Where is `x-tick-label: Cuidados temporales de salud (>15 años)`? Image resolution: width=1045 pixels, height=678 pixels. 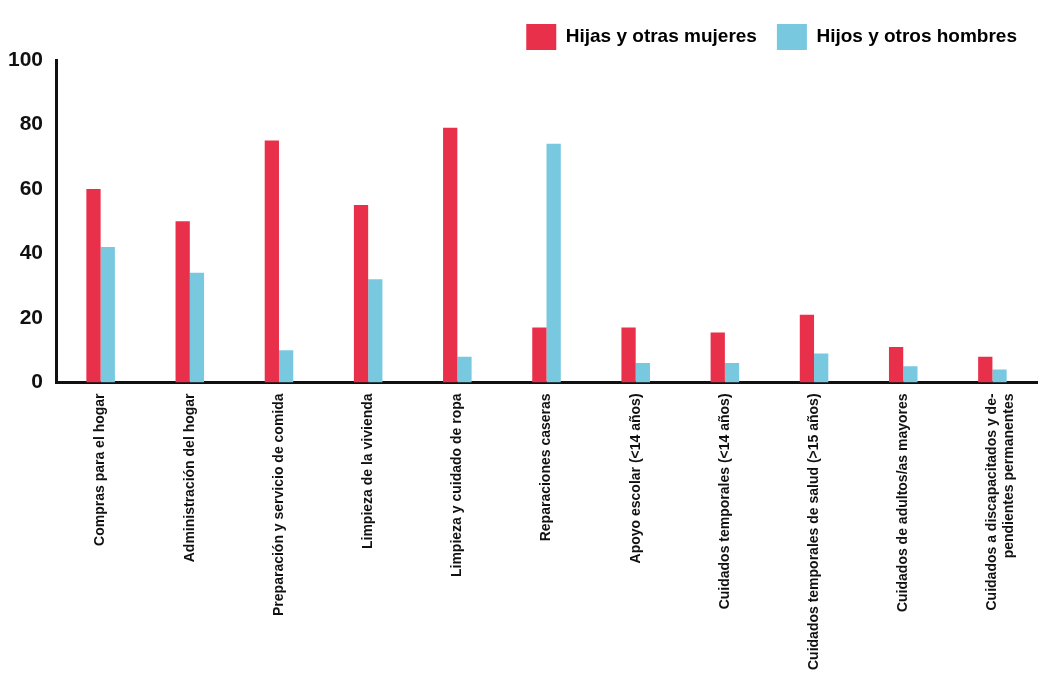 x-tick-label: Cuidados temporales de salud (>15 años) is located at coordinates (812, 531).